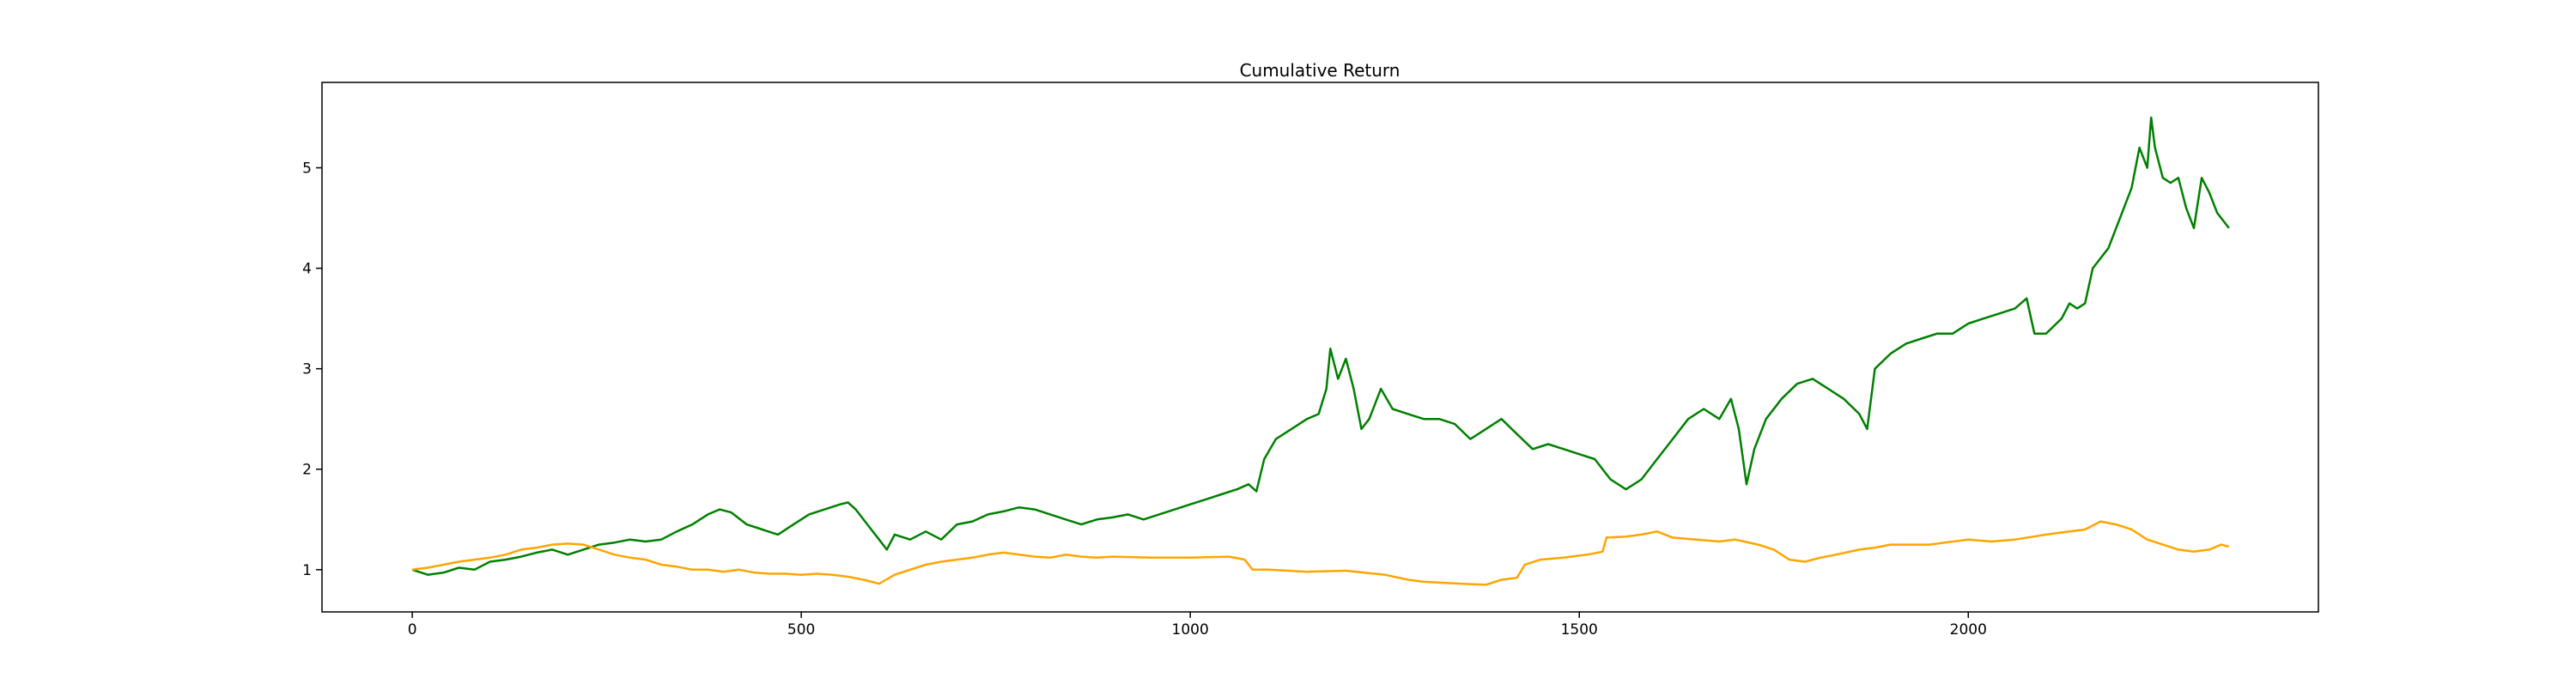 The width and height of the screenshot is (2576, 690). Describe the element at coordinates (1191, 630) in the screenshot. I see `x-tick-label: 1000` at that location.